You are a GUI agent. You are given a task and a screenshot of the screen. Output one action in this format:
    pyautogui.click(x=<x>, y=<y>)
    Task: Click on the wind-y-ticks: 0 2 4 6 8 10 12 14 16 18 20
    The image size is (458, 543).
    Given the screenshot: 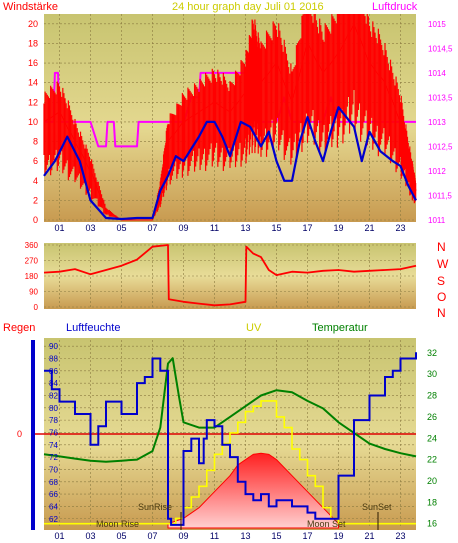 What is the action you would take?
    pyautogui.click(x=33, y=122)
    